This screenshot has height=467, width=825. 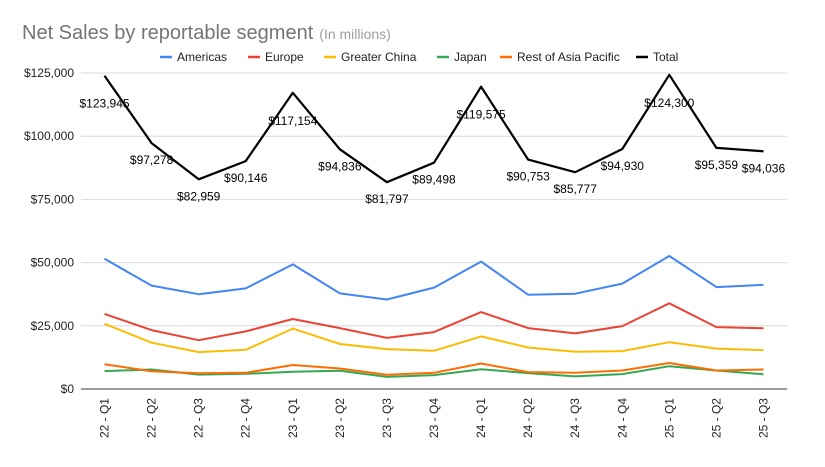 What do you see at coordinates (292, 121) in the screenshot?
I see `data-label: $117,154` at bounding box center [292, 121].